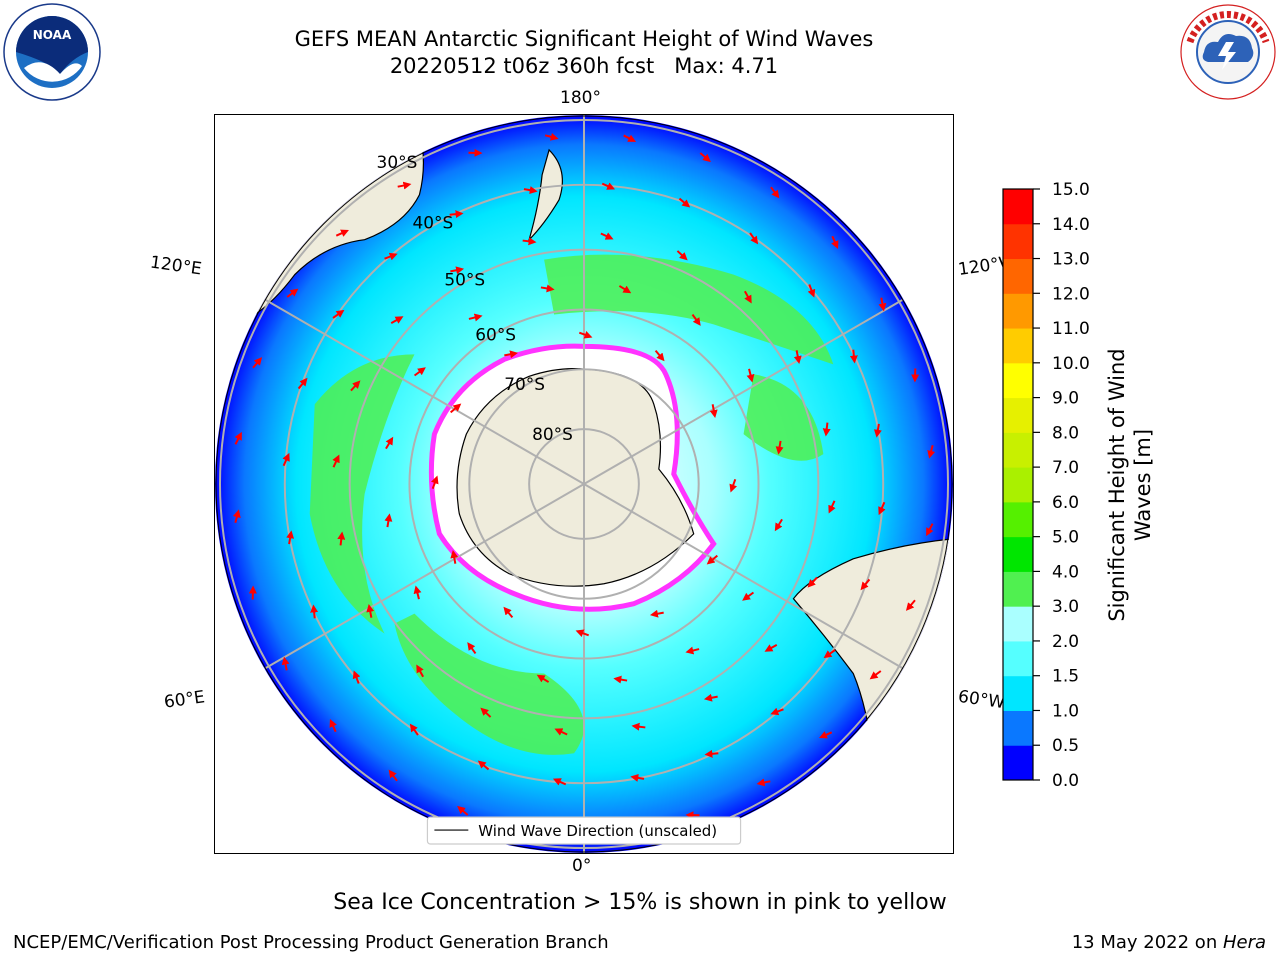  Describe the element at coordinates (1071, 225) in the screenshot. I see `colorbar-tick-label: 14.0` at that location.